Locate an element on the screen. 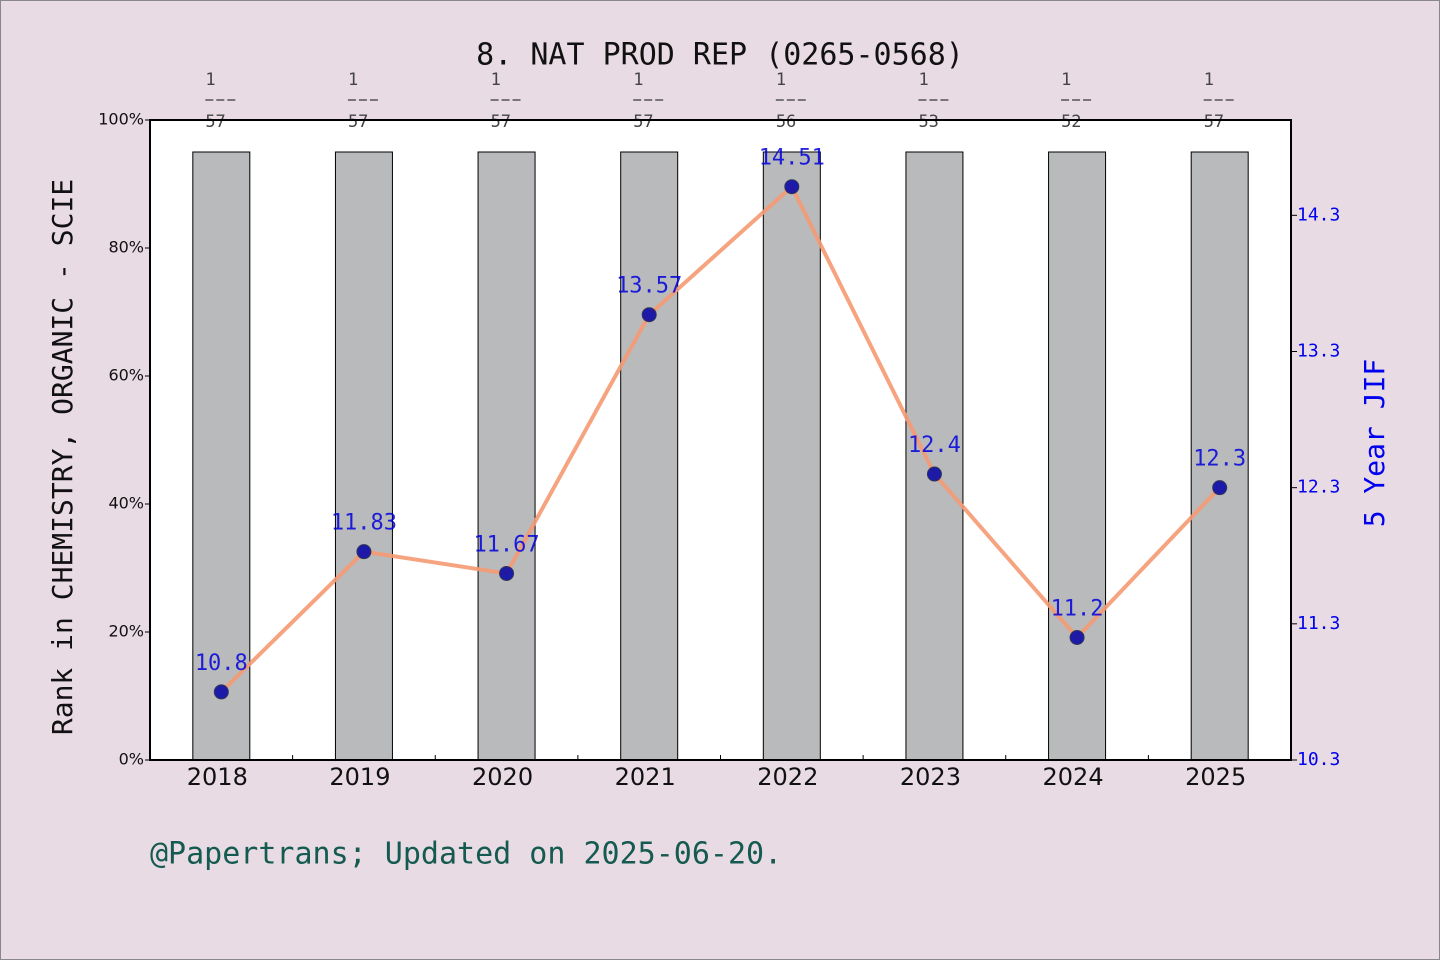 The height and width of the screenshot is (960, 1440). y2-tick-label: 14.3 is located at coordinates (1318, 214).